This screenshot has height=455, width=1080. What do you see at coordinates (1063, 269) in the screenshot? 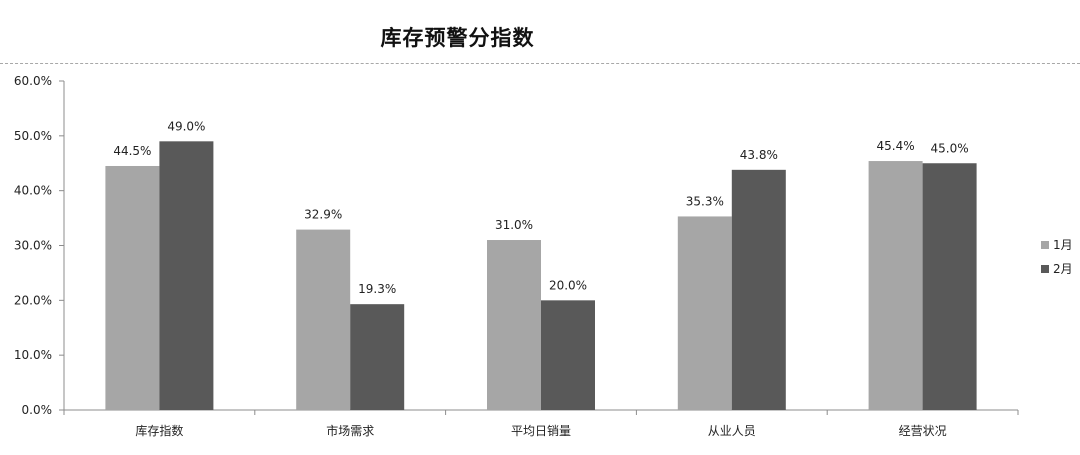
I see `legend-label: 2月` at bounding box center [1063, 269].